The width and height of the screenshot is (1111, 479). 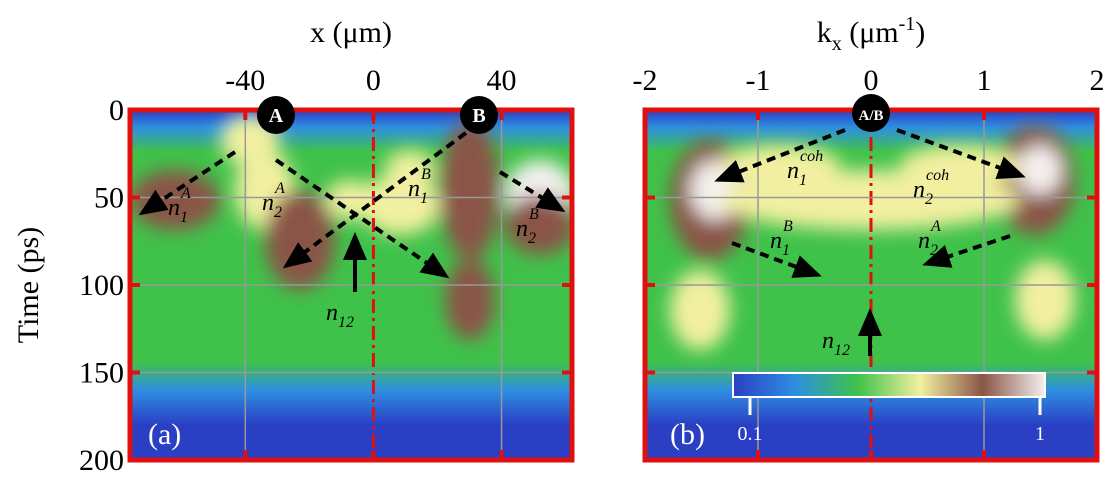 I want to click on x-axis-label-text: x (μm), so click(x=351, y=32).